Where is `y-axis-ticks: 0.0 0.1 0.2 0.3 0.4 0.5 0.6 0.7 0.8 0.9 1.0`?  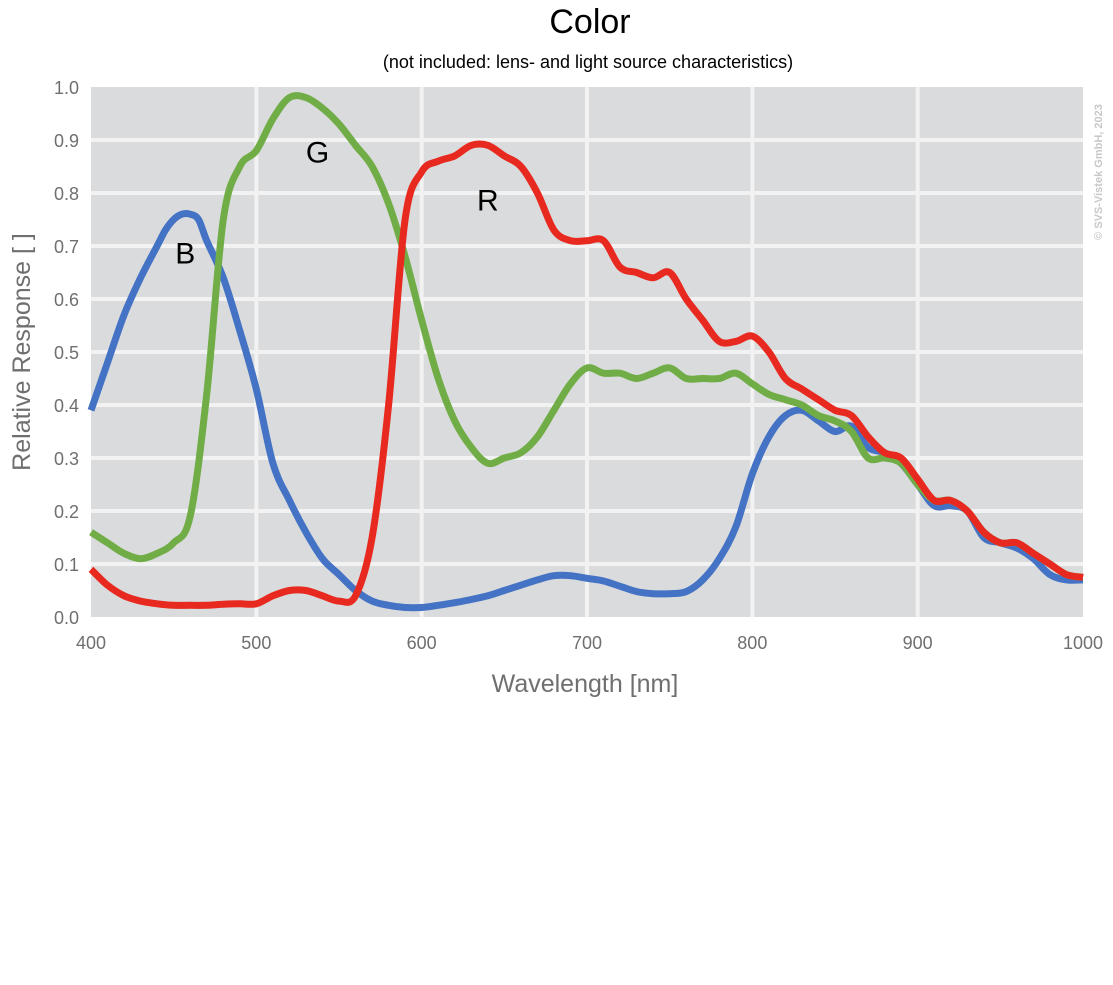 y-axis-ticks: 0.0 0.1 0.2 0.3 0.4 0.5 0.6 0.7 0.8 0.9 1.0 is located at coordinates (66, 353).